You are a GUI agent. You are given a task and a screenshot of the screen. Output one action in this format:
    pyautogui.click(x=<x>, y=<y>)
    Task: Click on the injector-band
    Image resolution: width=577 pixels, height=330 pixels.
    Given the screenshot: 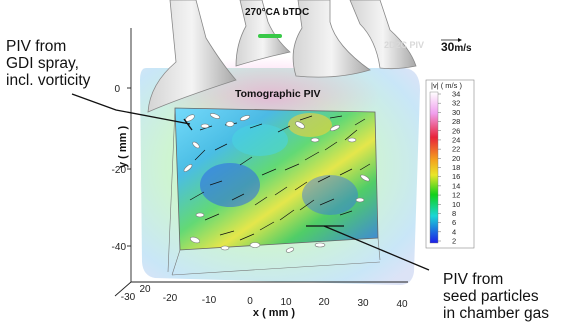 What is the action you would take?
    pyautogui.click(x=270, y=36)
    